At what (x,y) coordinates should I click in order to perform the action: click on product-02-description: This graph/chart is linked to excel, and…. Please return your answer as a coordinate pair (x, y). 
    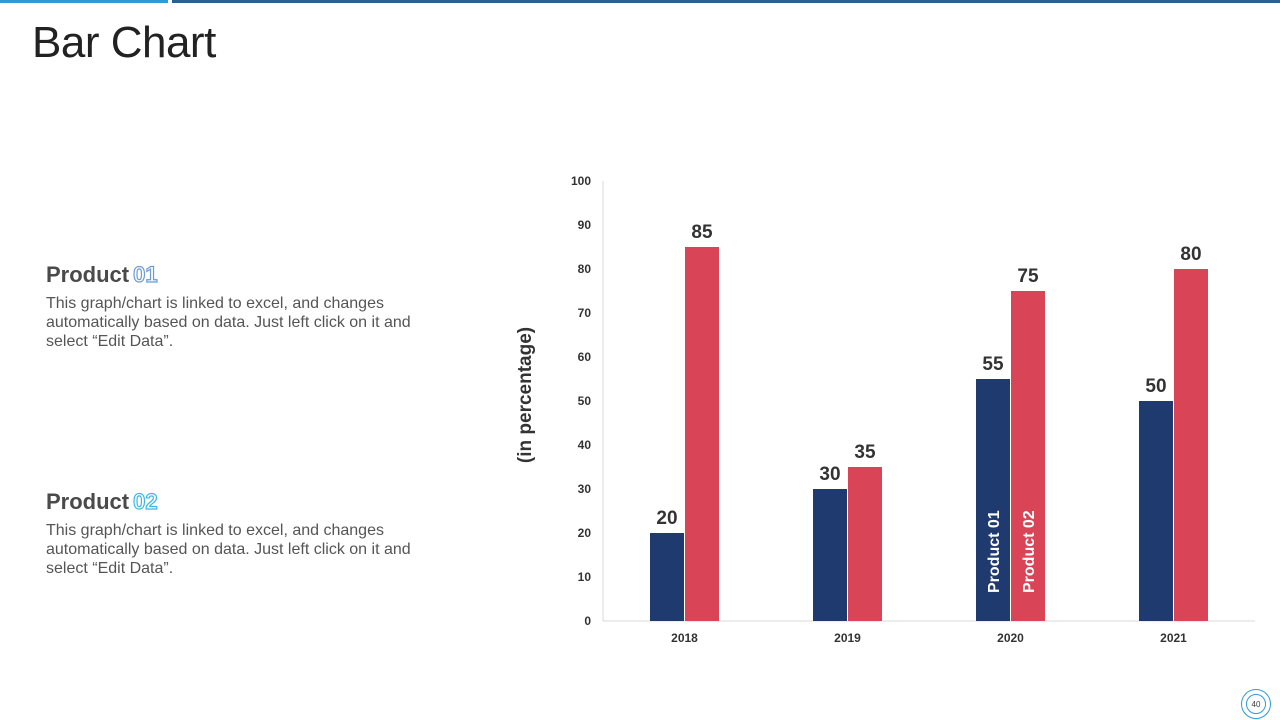
    Looking at the image, I should click on (228, 549).